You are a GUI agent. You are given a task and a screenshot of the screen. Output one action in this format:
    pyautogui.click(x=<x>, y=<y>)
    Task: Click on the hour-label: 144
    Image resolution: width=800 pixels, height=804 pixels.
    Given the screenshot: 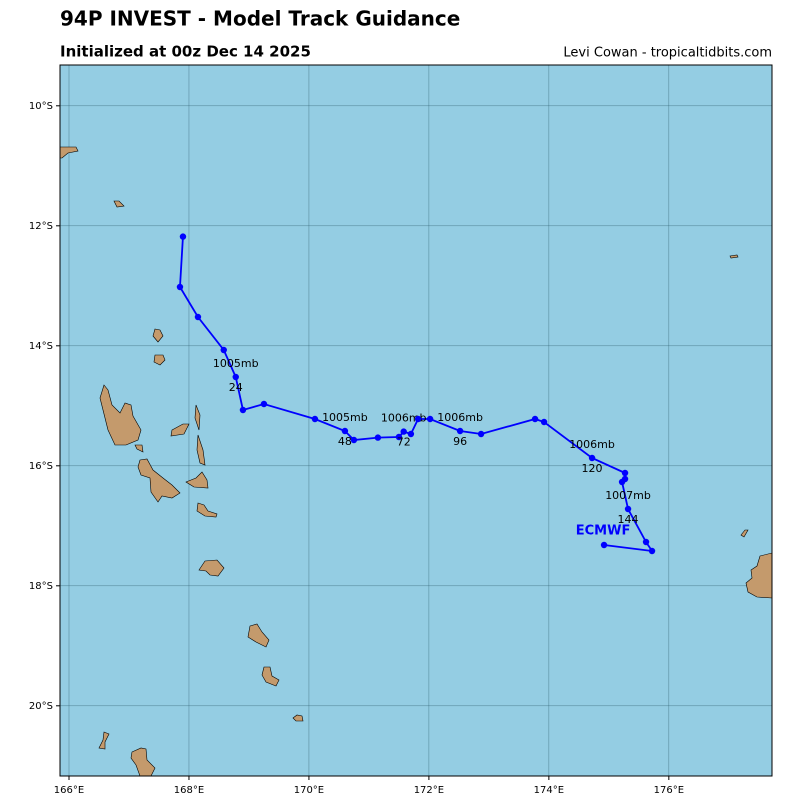 What is the action you would take?
    pyautogui.click(x=628, y=519)
    